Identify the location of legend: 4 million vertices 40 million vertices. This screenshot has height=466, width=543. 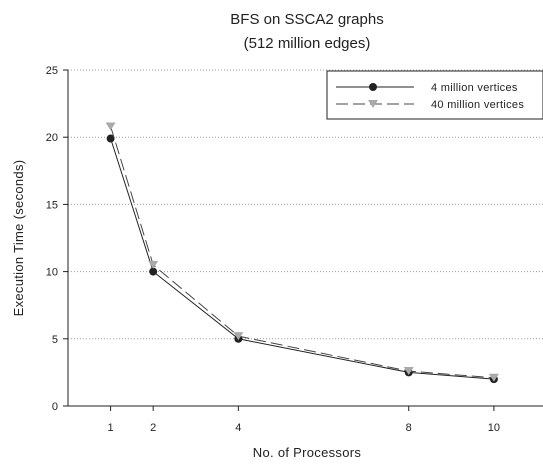
(434, 95).